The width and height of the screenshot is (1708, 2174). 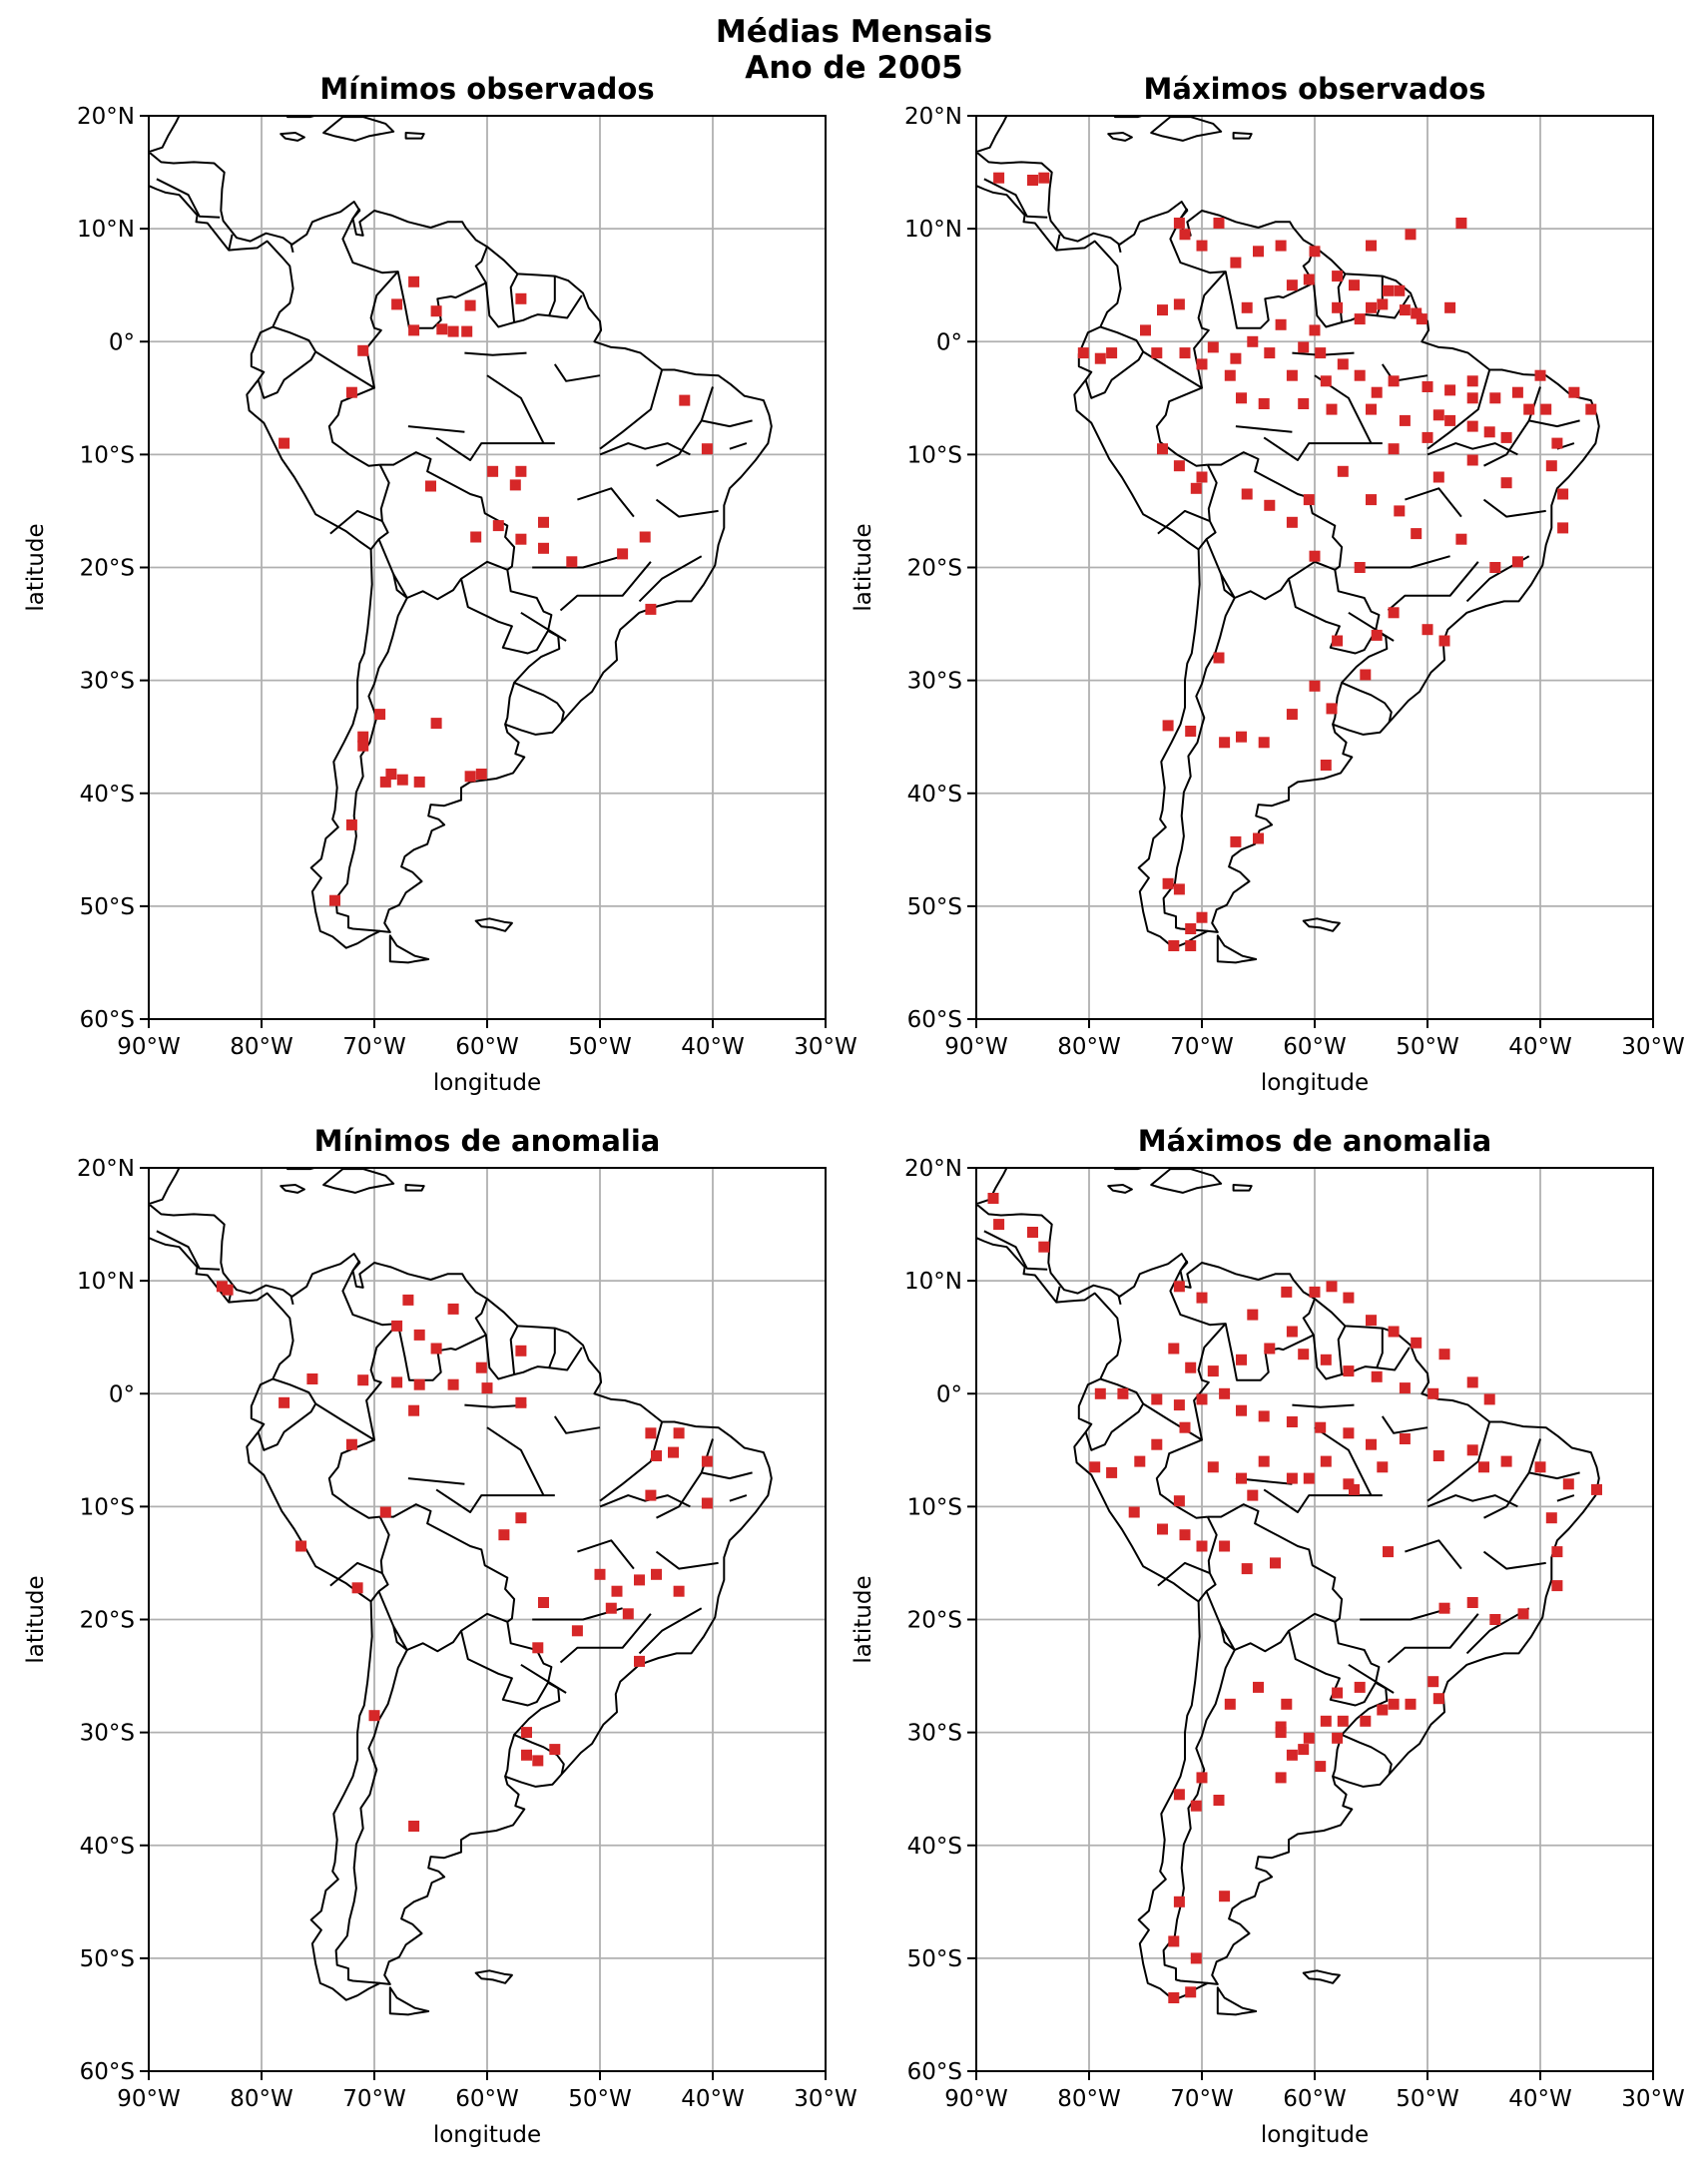 What do you see at coordinates (934, 1959) in the screenshot?
I see `y-tick-label: 50°S` at bounding box center [934, 1959].